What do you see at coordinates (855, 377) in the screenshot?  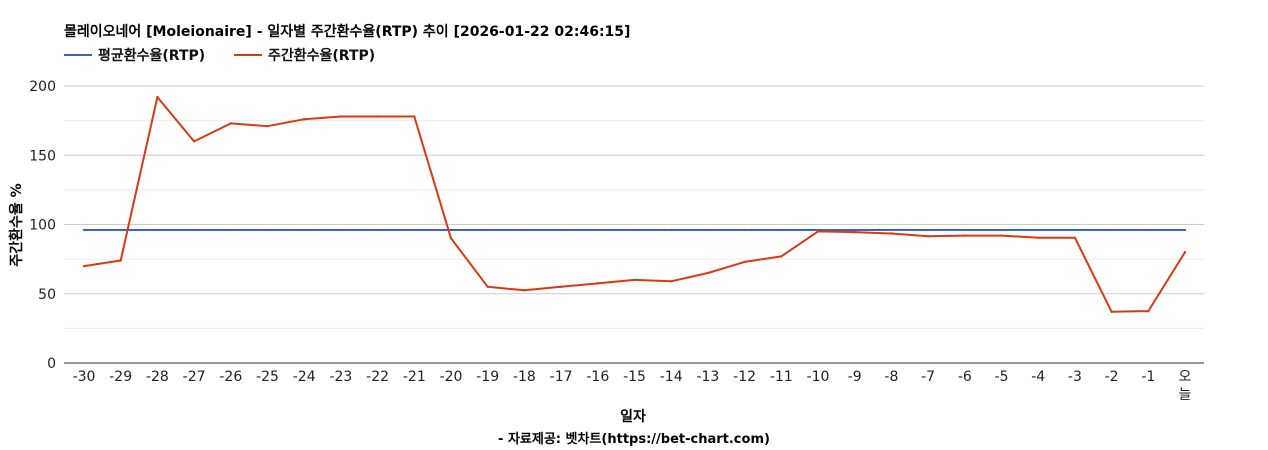 I see `x-tick-label: -9` at bounding box center [855, 377].